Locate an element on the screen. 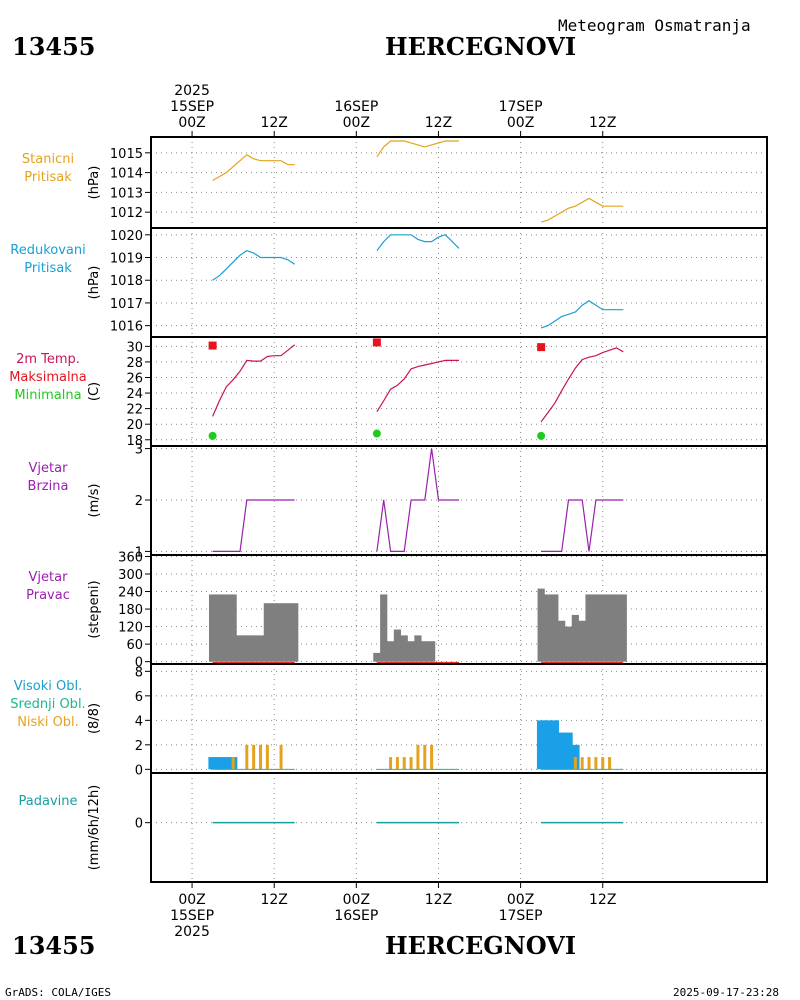 The width and height of the screenshot is (800, 1000). y-axis-label: (m/s) is located at coordinates (94, 501).